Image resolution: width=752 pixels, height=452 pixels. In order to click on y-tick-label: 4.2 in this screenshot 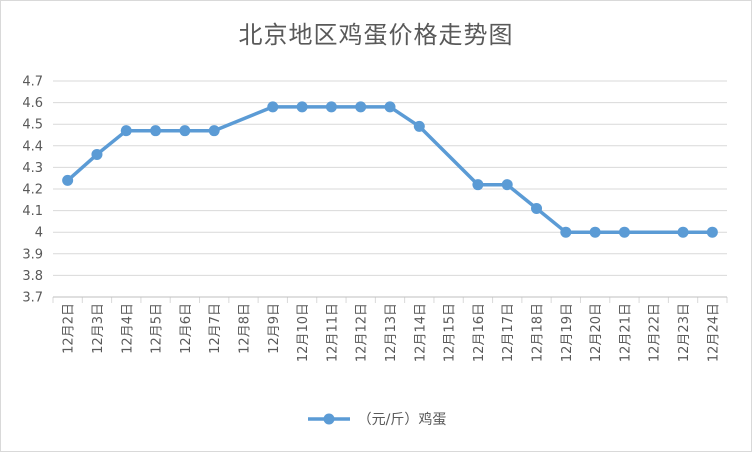, I will do `click(32, 190)`.